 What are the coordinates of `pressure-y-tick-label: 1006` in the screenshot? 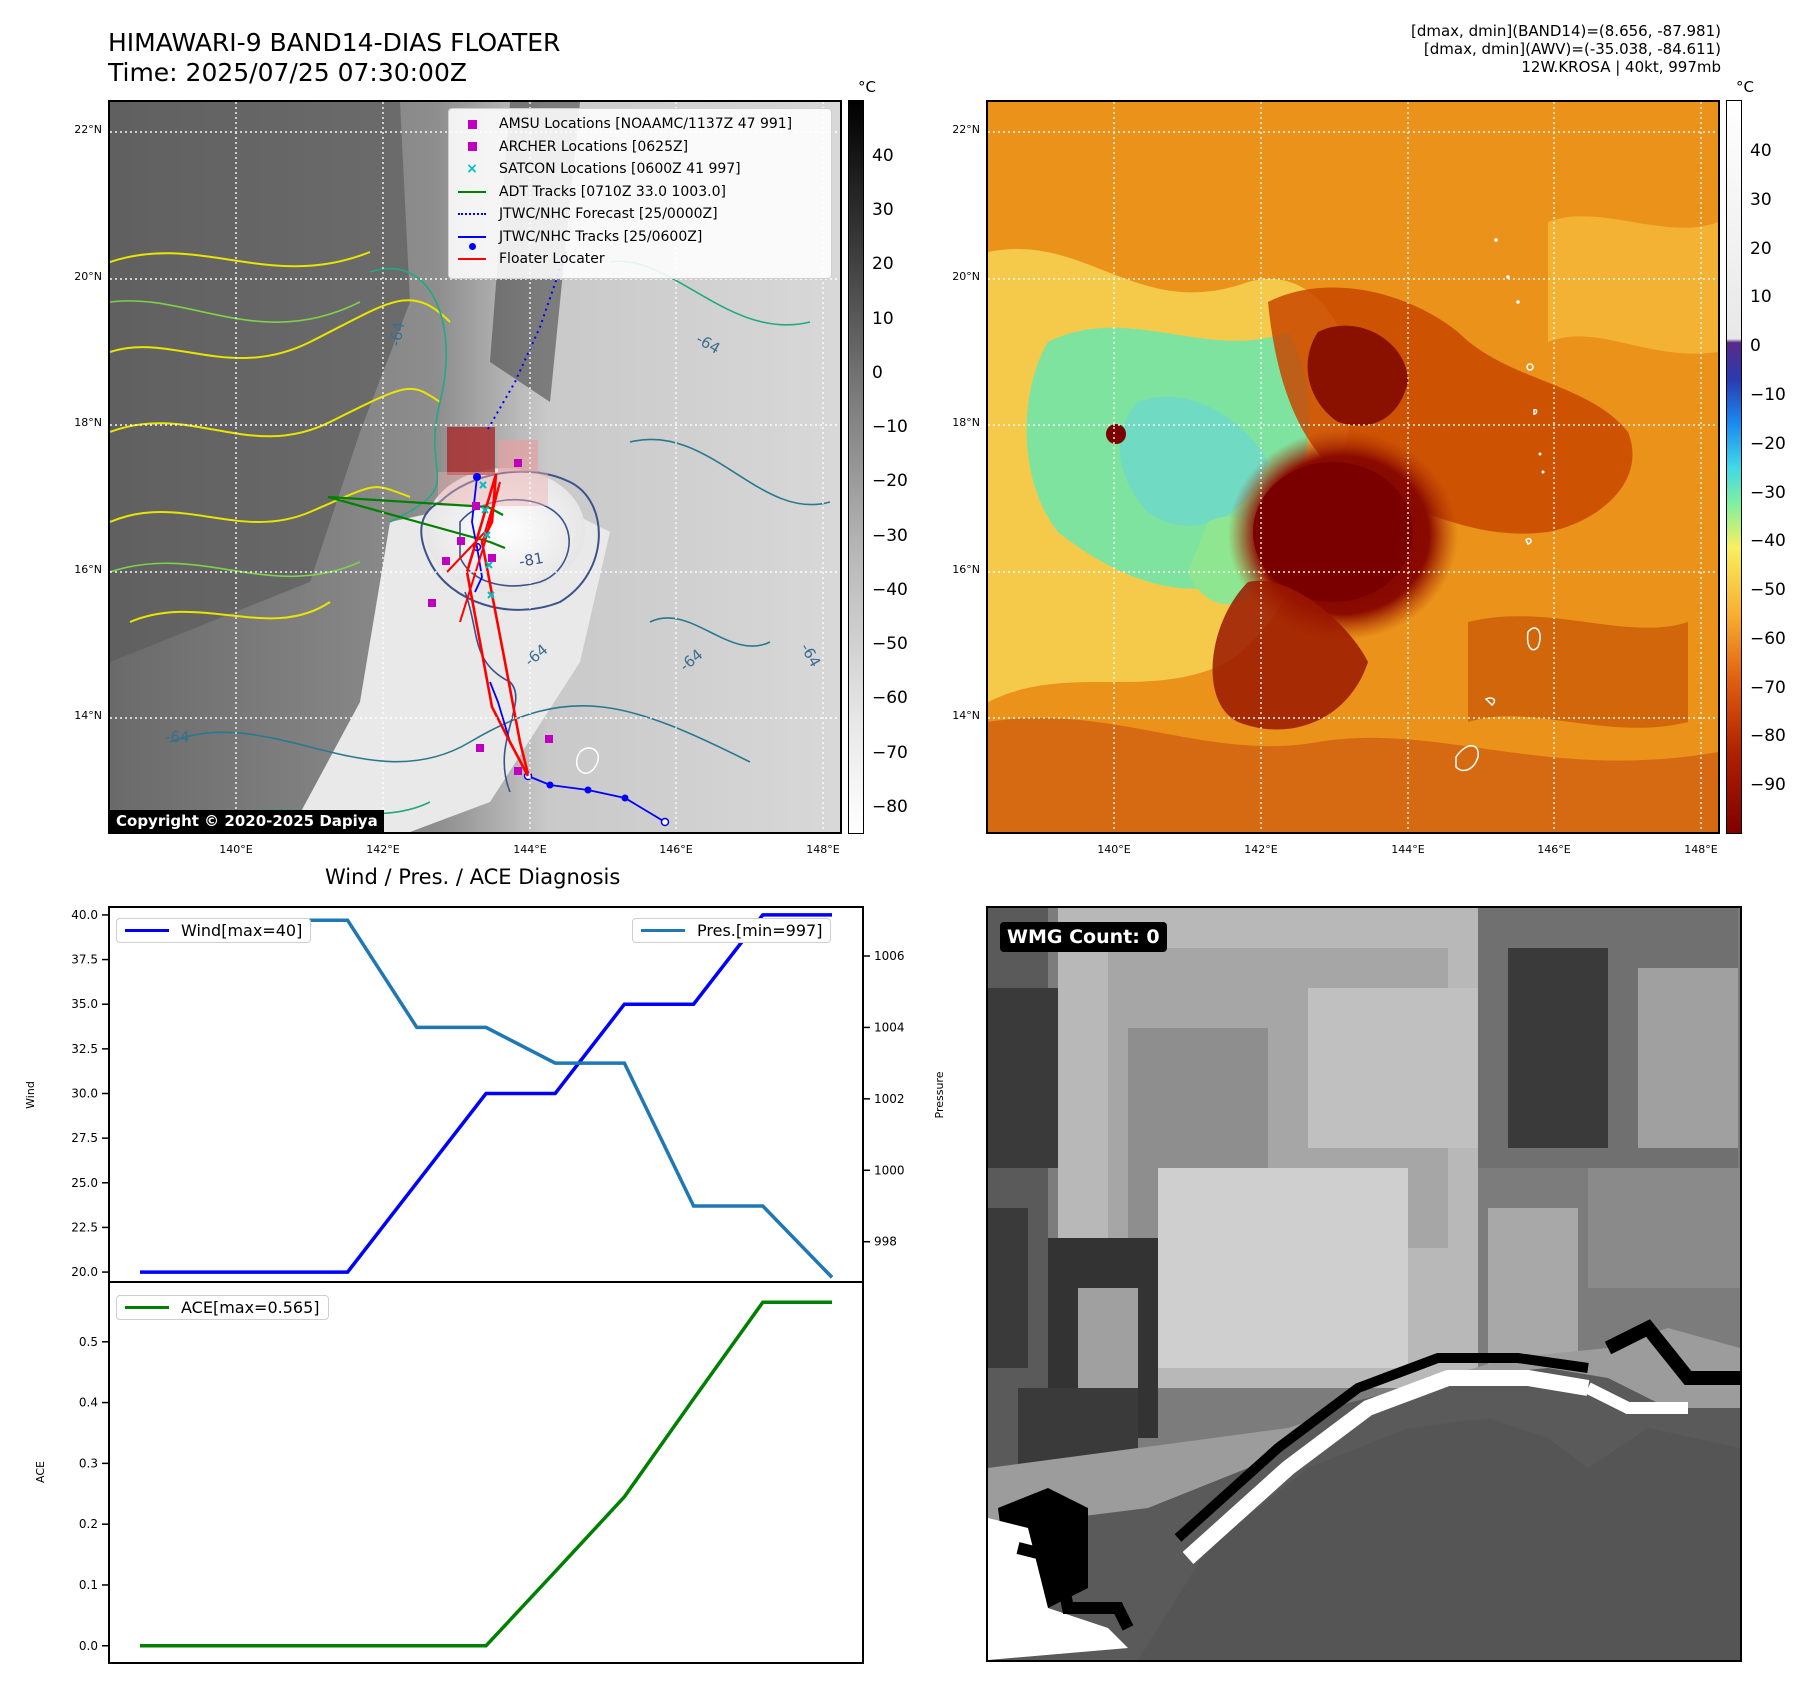 It's located at (889, 956).